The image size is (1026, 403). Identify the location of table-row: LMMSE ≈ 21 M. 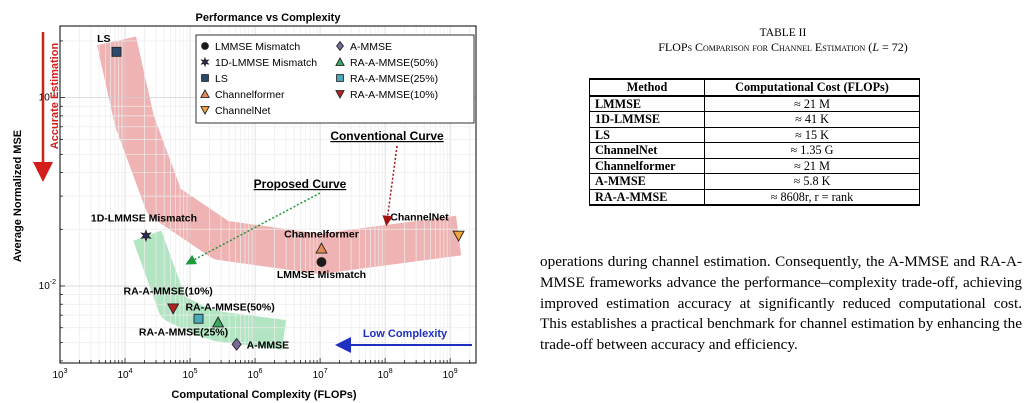
(754, 103).